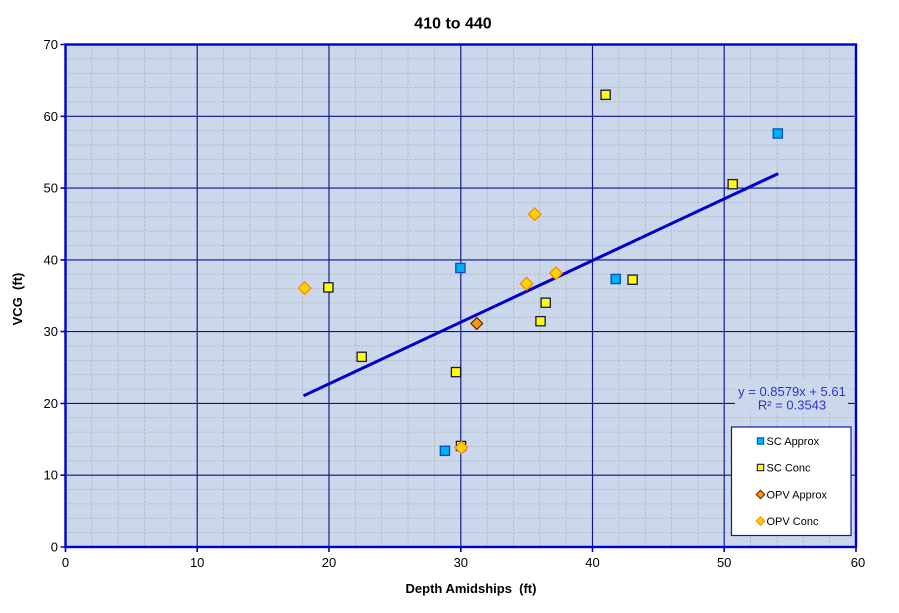 Image resolution: width=899 pixels, height=613 pixels. Describe the element at coordinates (797, 496) in the screenshot. I see `svg-text: OPV Approx` at that location.